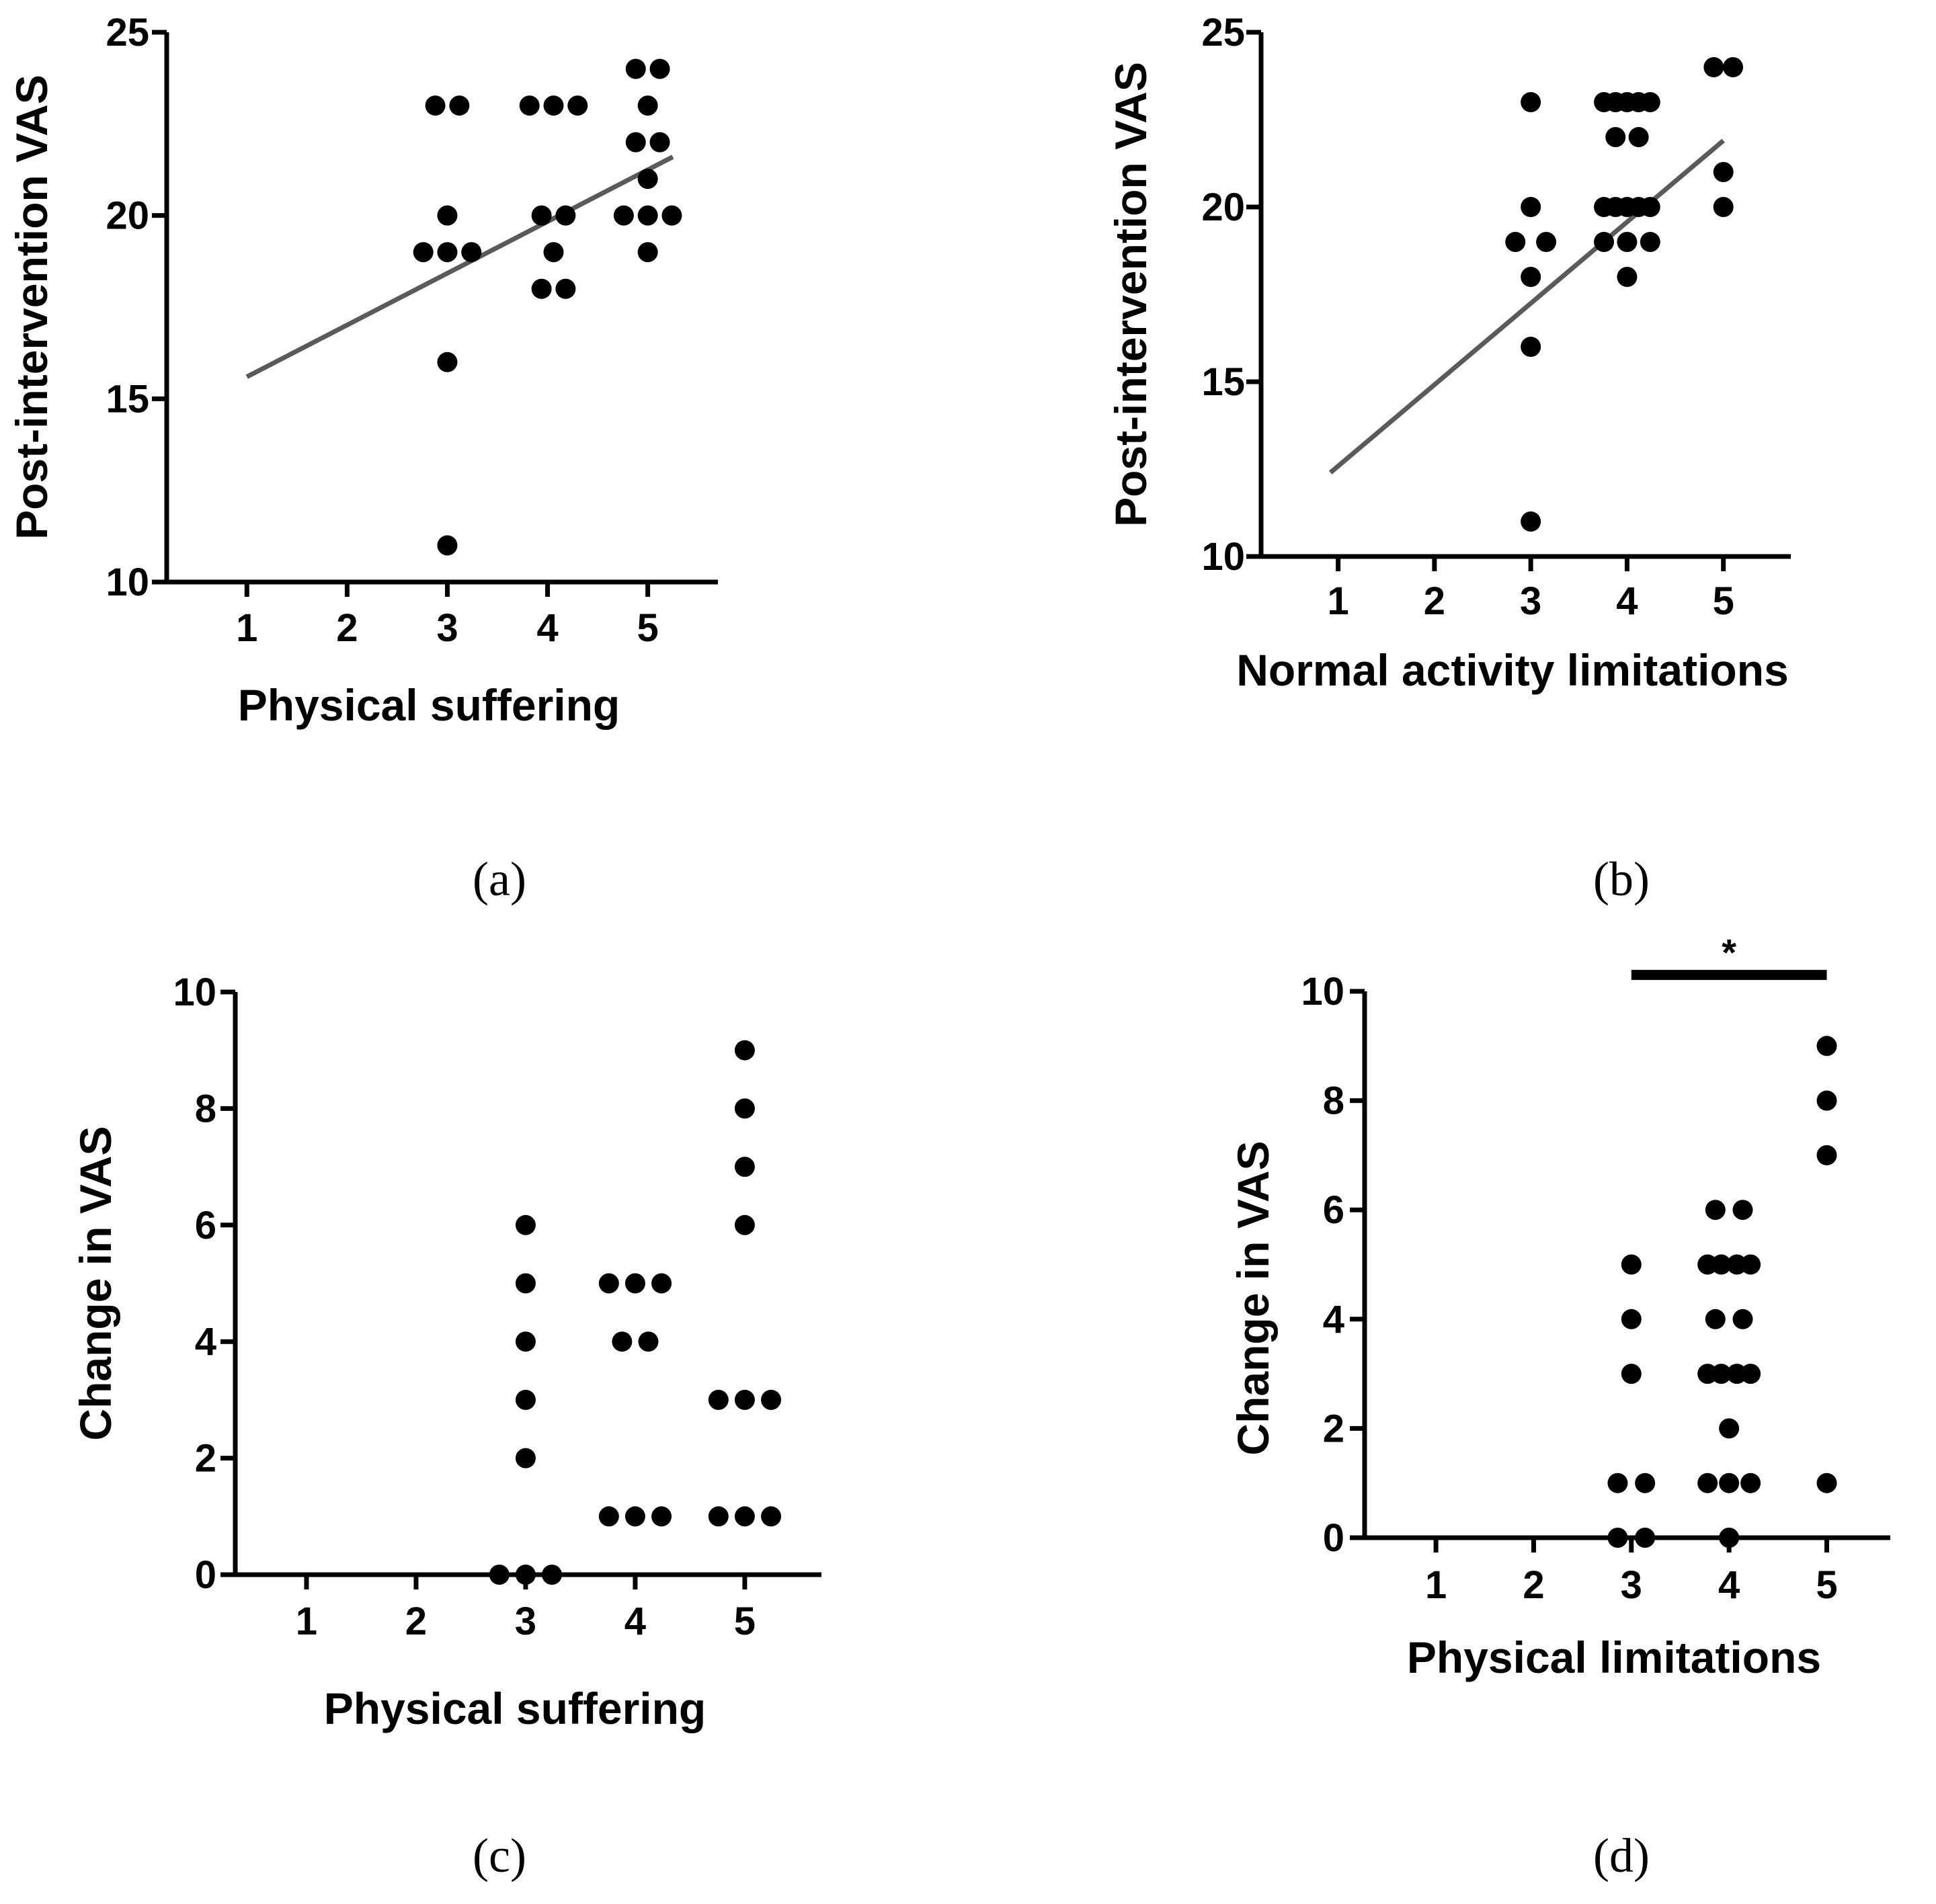 The height and width of the screenshot is (1904, 1936). I want to click on y-tick-label: 6, so click(206, 1225).